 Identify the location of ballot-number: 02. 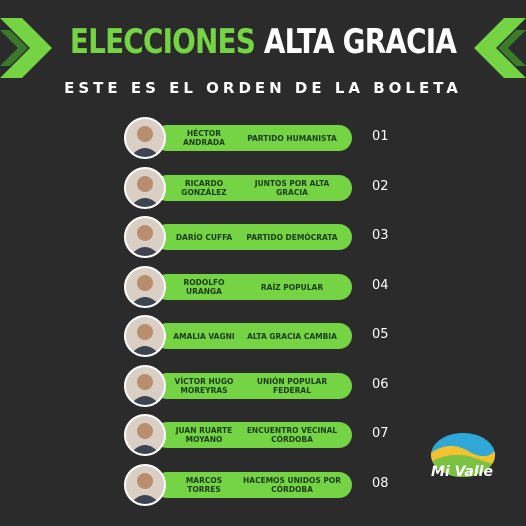
(380, 186).